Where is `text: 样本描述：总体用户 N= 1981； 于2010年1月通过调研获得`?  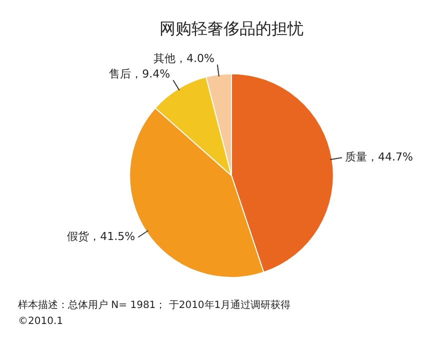 text: 样本描述：总体用户 N= 1981； 于2010年1月通过调研获得 is located at coordinates (154, 305).